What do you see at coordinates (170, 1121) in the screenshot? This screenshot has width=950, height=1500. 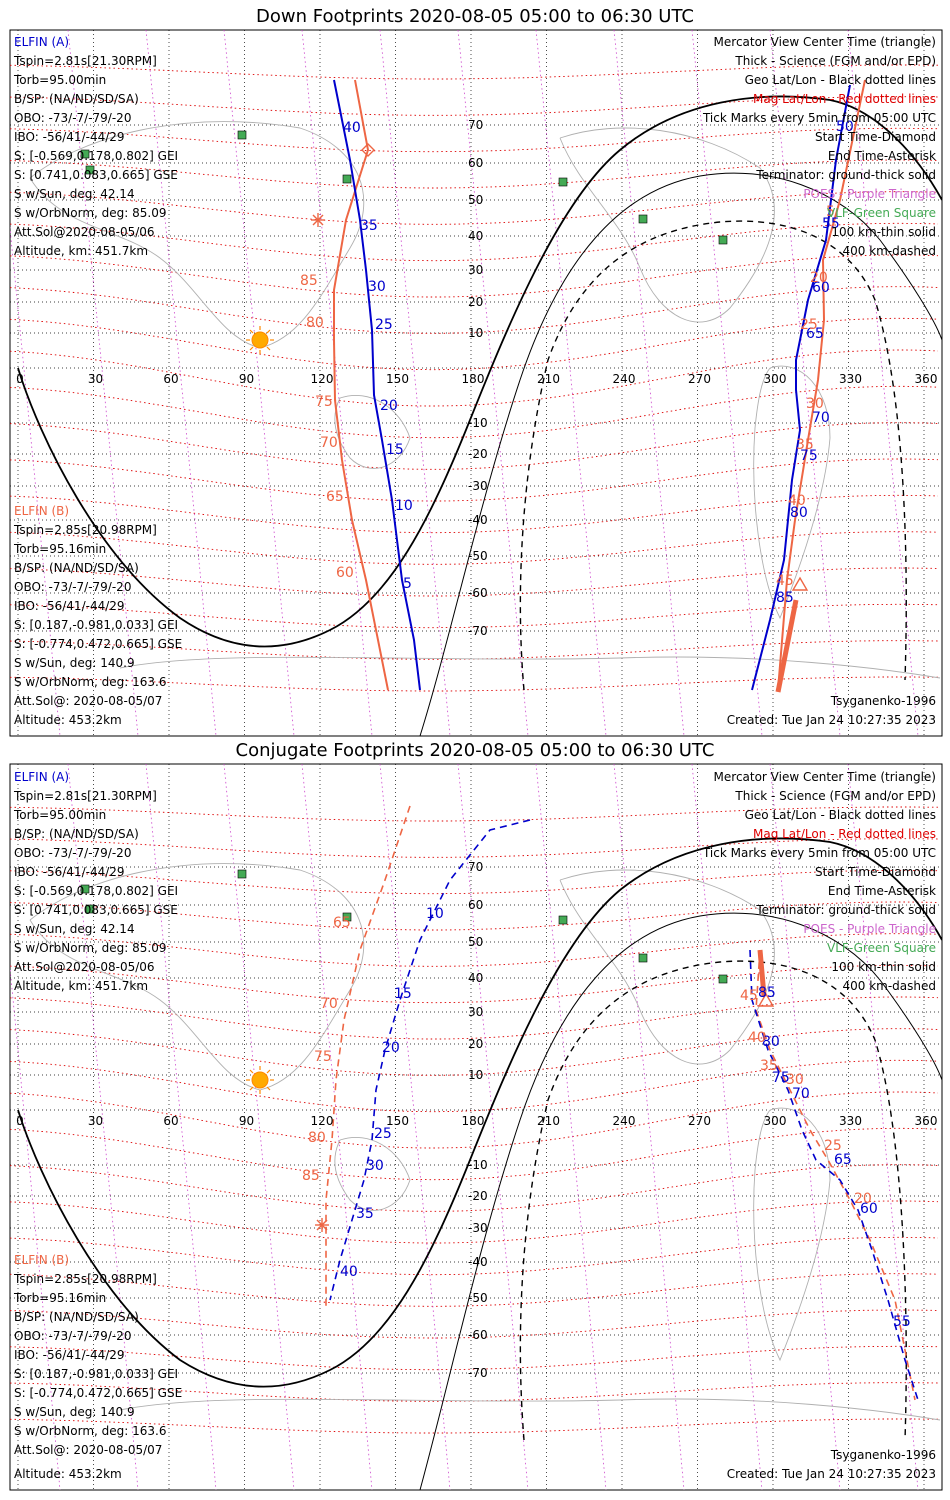 I see `lon-tick: 60` at bounding box center [170, 1121].